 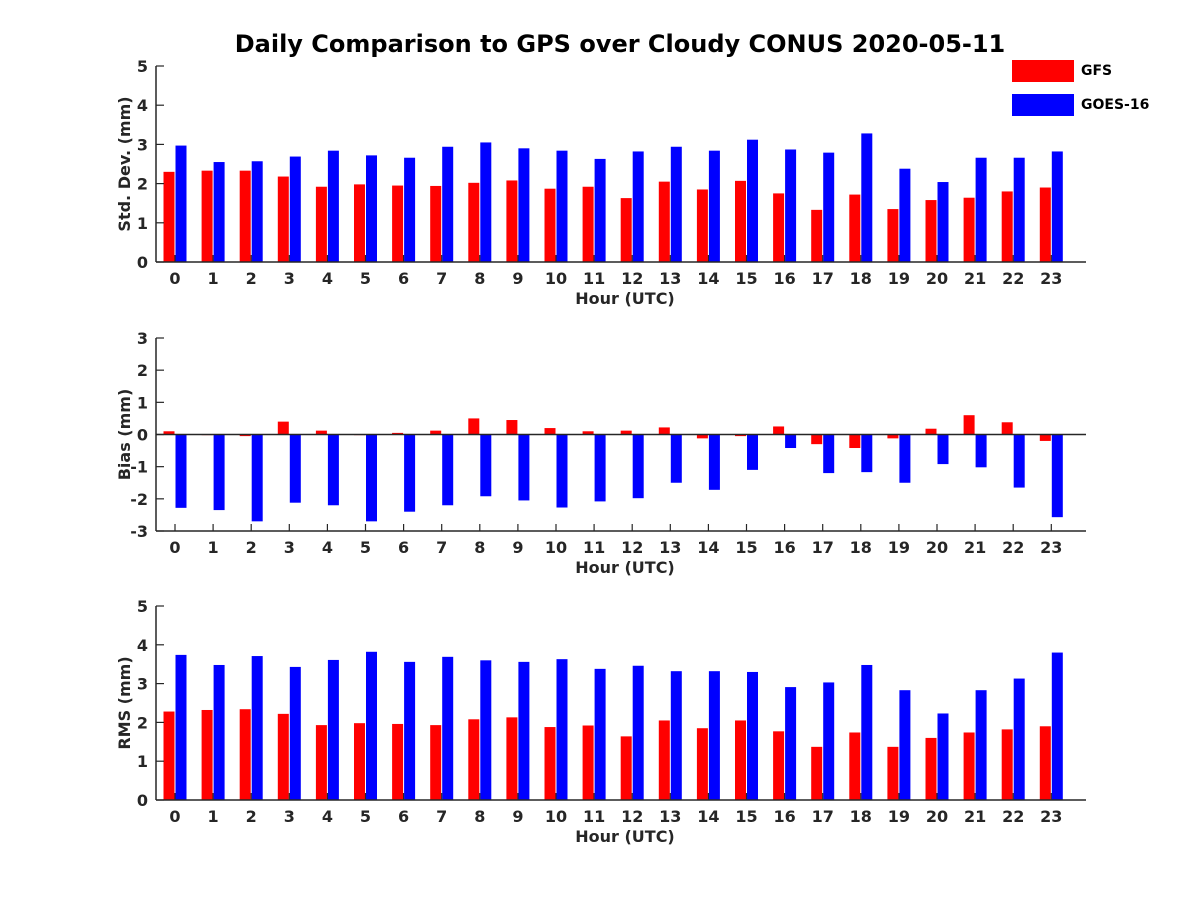 What do you see at coordinates (213, 816) in the screenshot?
I see `rms-xtick-label-1: 1` at bounding box center [213, 816].